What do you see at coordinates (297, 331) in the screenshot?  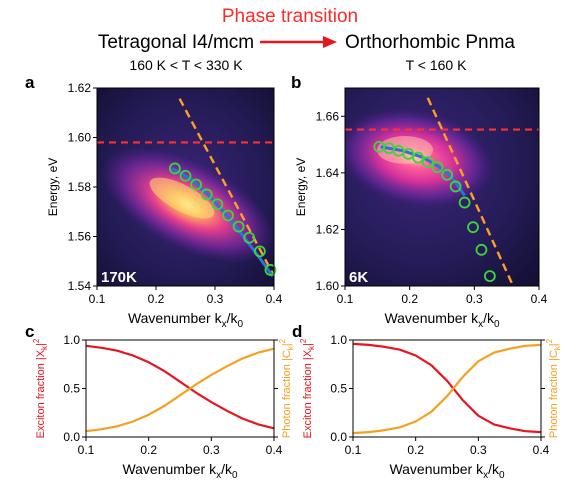 I see `panel-label-d: d` at bounding box center [297, 331].